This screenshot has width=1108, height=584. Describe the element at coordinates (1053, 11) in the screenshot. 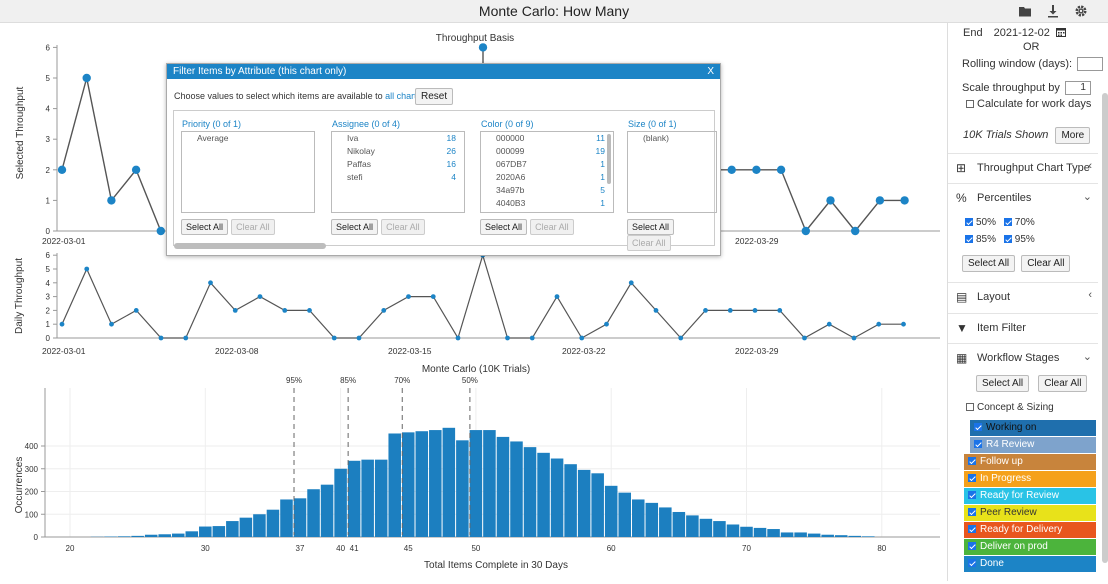

I see `download-icon` at that location.